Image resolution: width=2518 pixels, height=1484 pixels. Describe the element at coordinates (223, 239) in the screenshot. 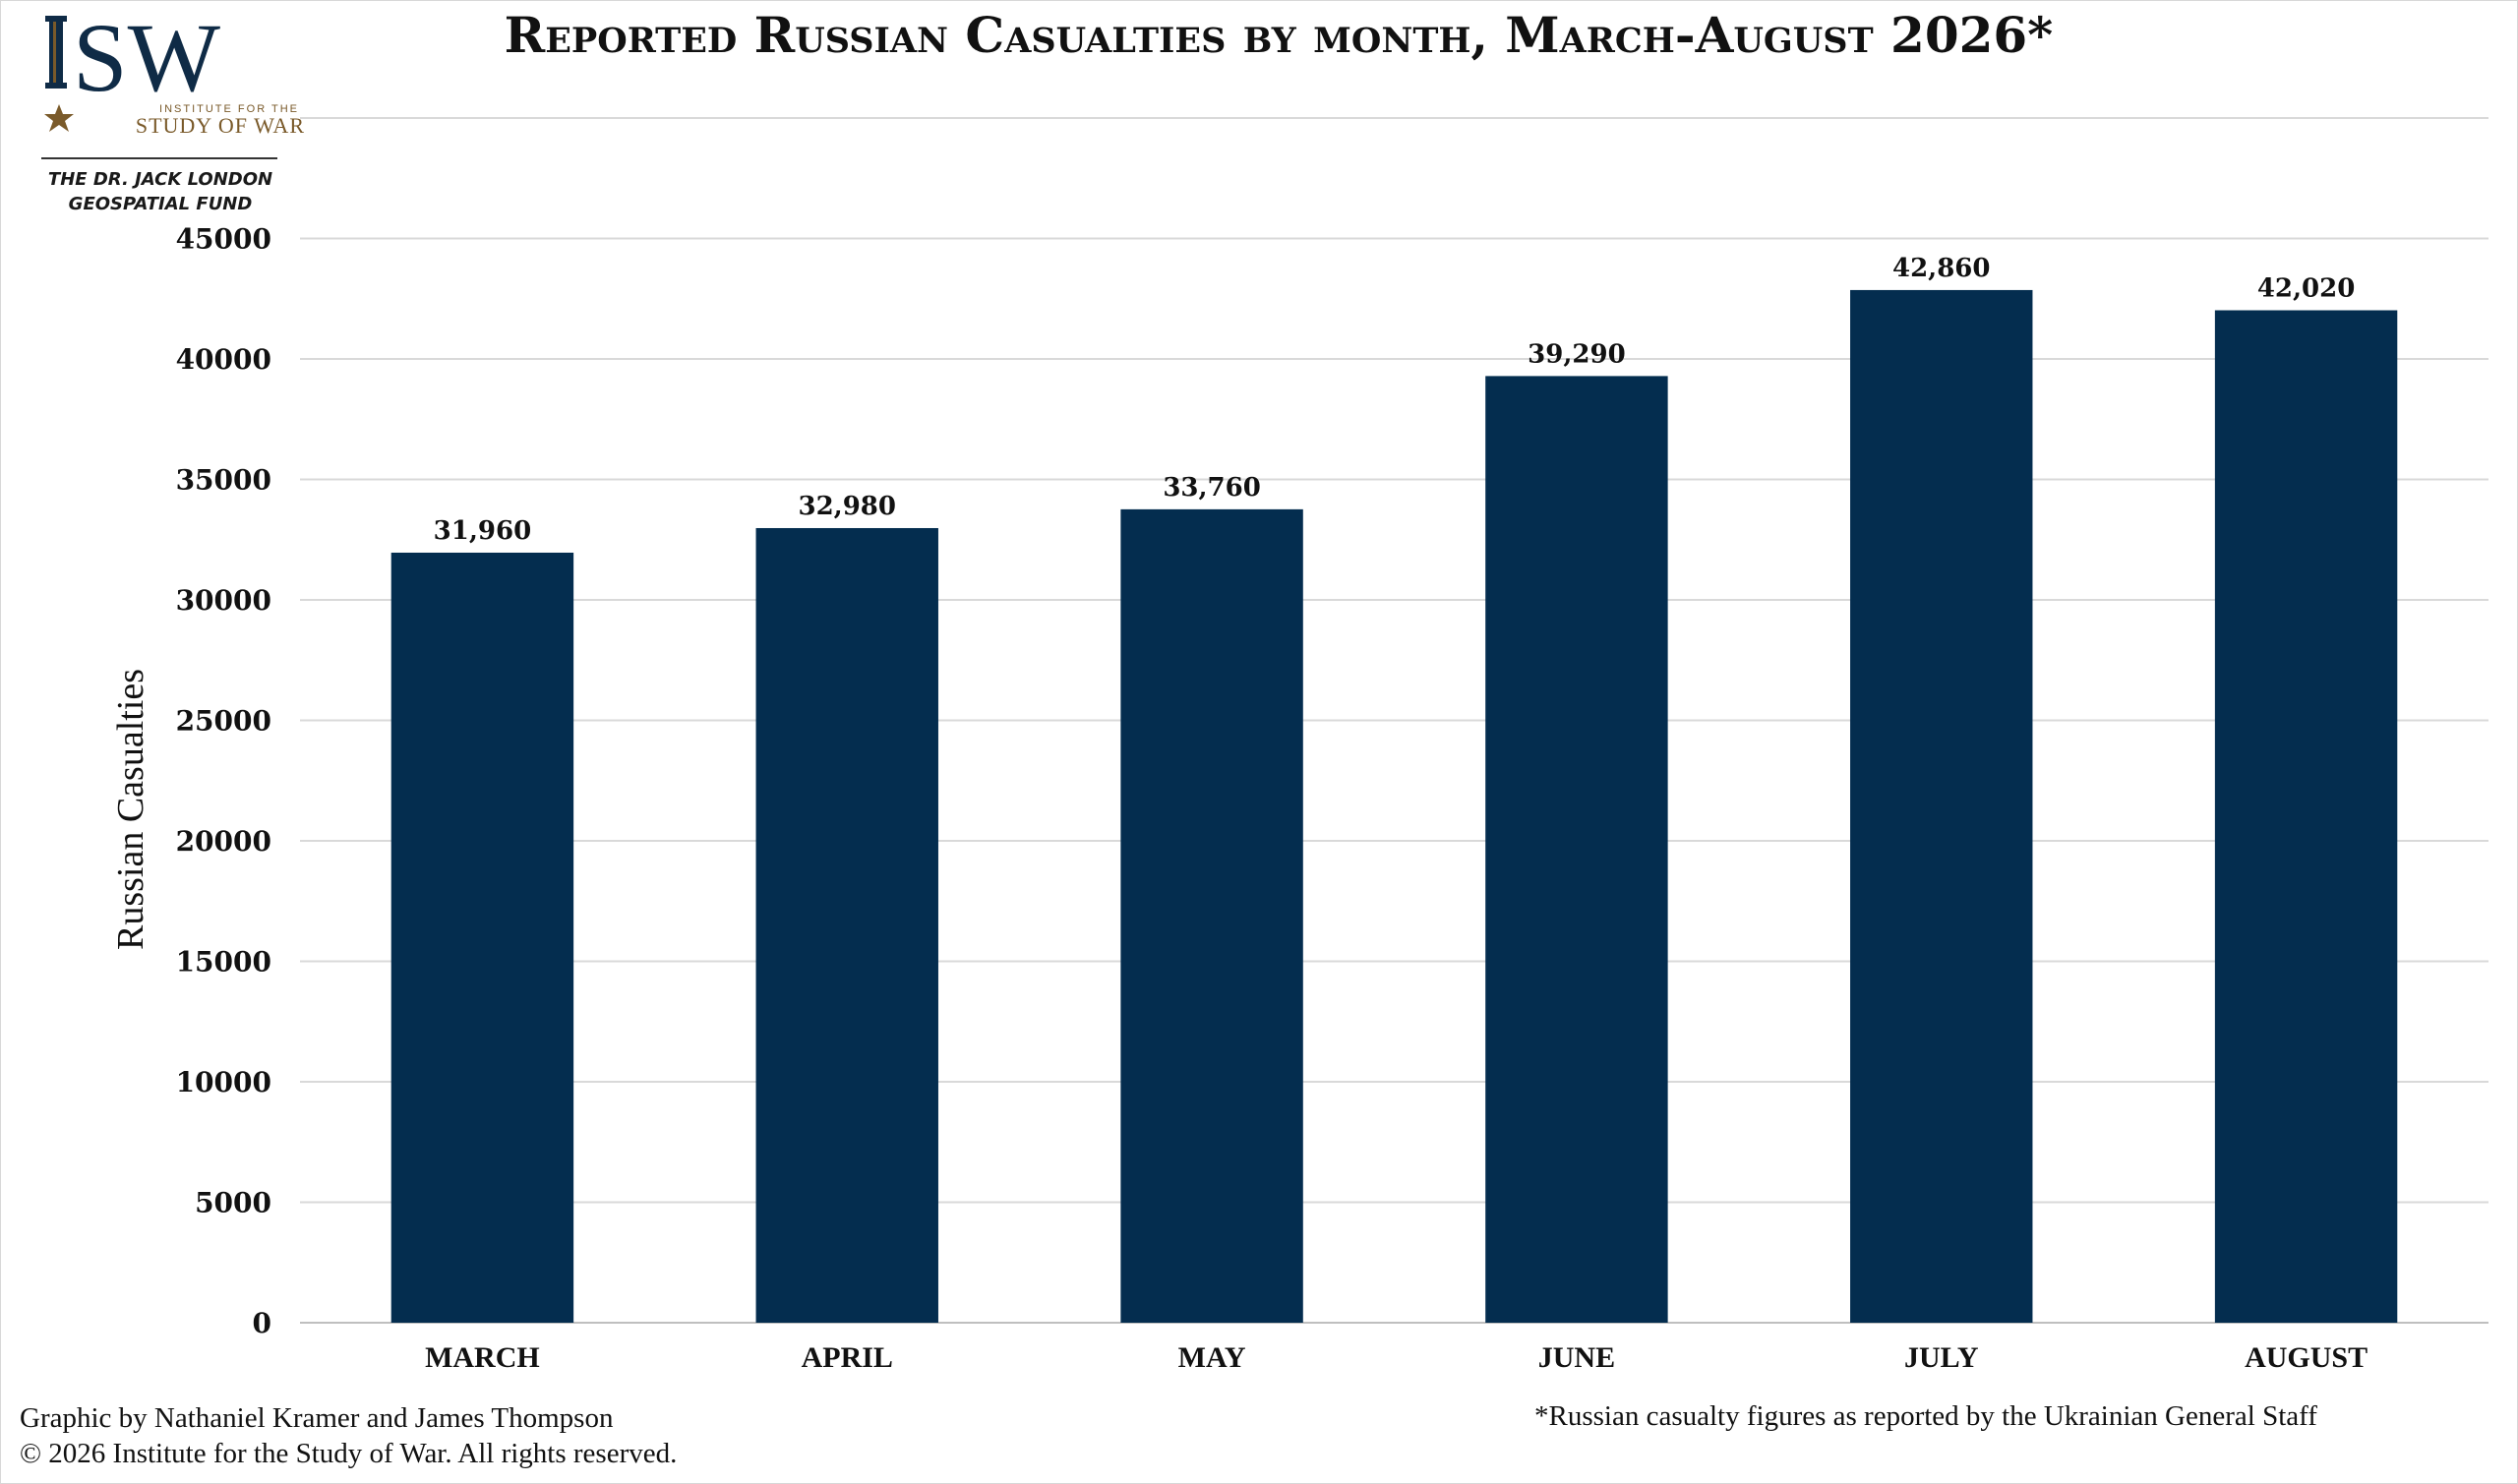

I see `y-tick-label: 45000` at that location.